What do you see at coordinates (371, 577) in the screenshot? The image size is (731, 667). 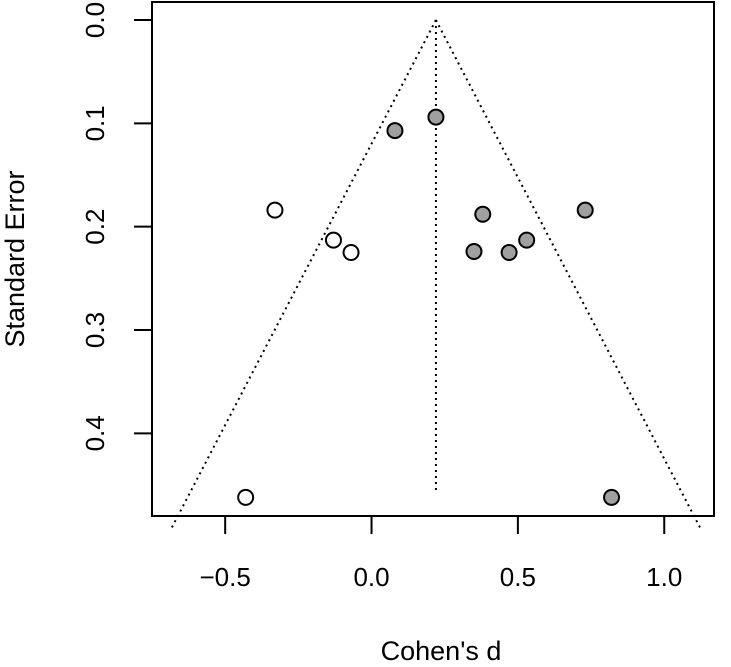 I see `x-tick-label: 0.0` at bounding box center [371, 577].